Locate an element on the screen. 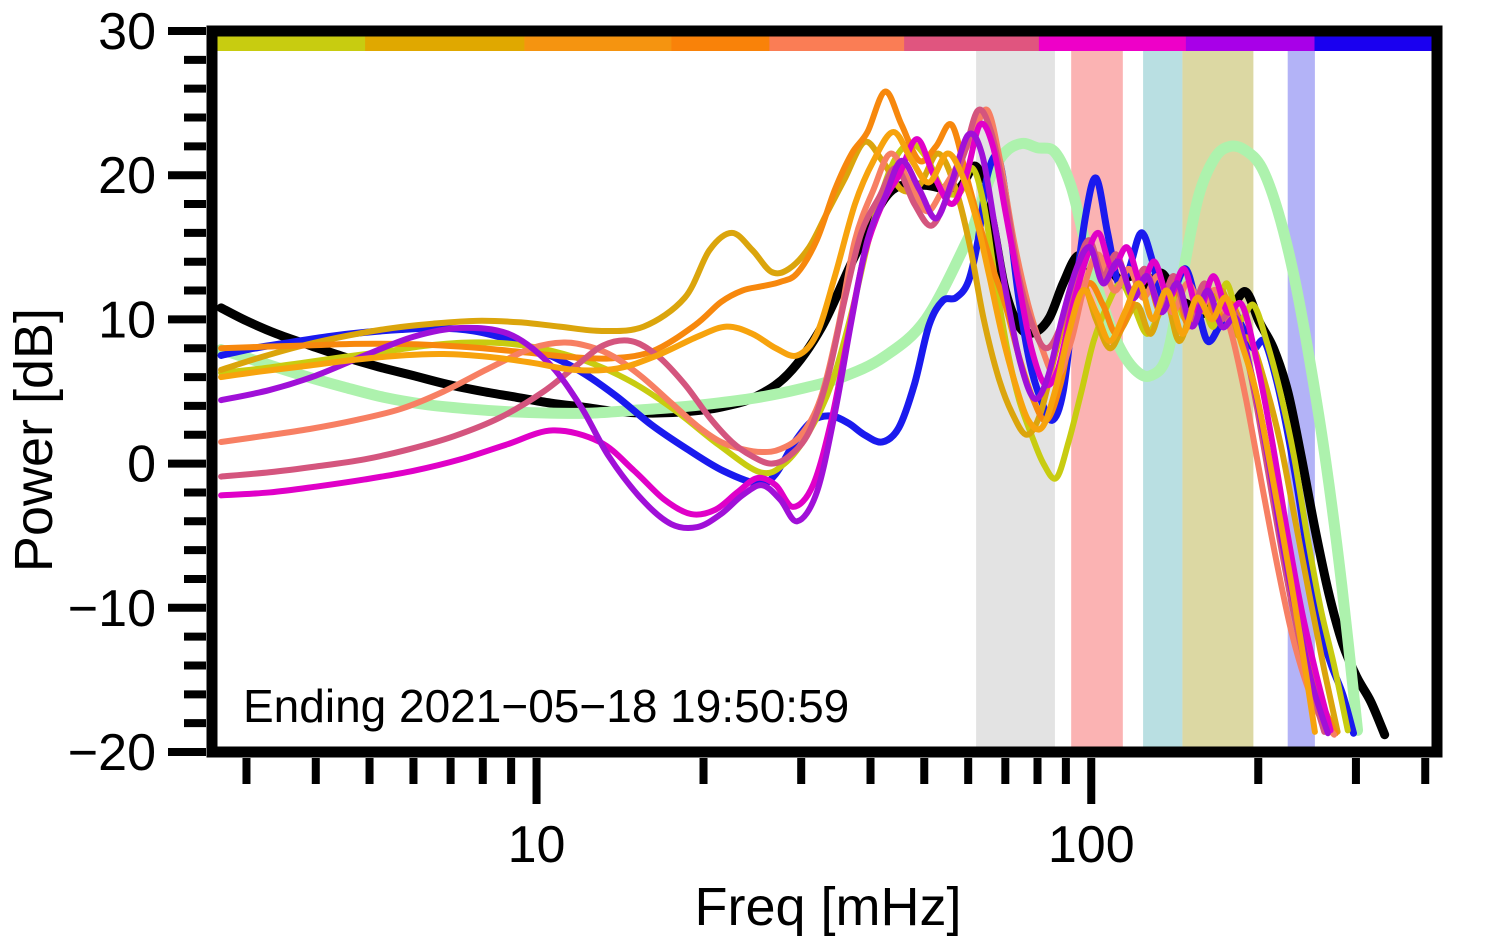 This screenshot has width=1494, height=952. band-teal is located at coordinates (1163, 391).